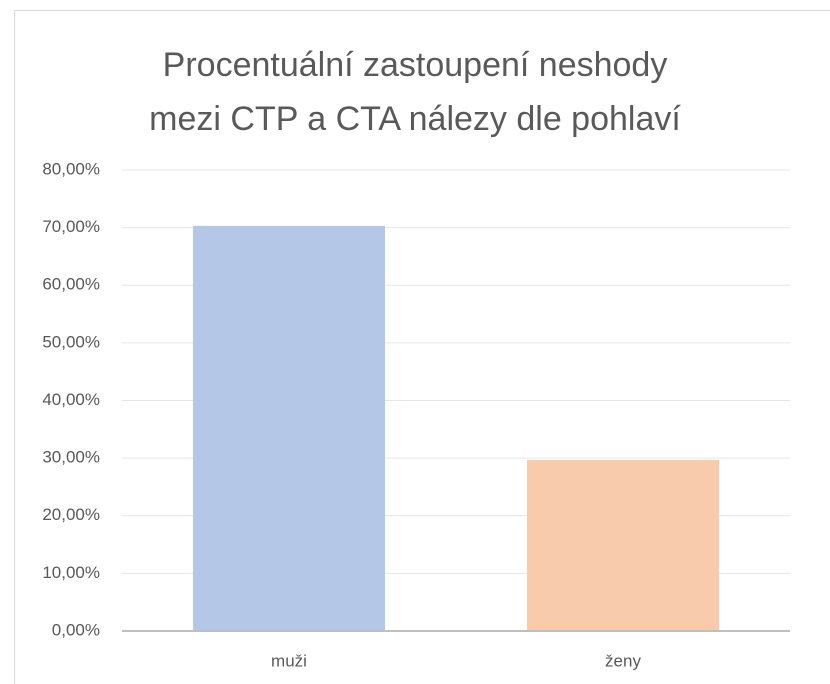 The image size is (830, 684). Describe the element at coordinates (71, 514) in the screenshot. I see `y-tick-label: 20,00%` at that location.